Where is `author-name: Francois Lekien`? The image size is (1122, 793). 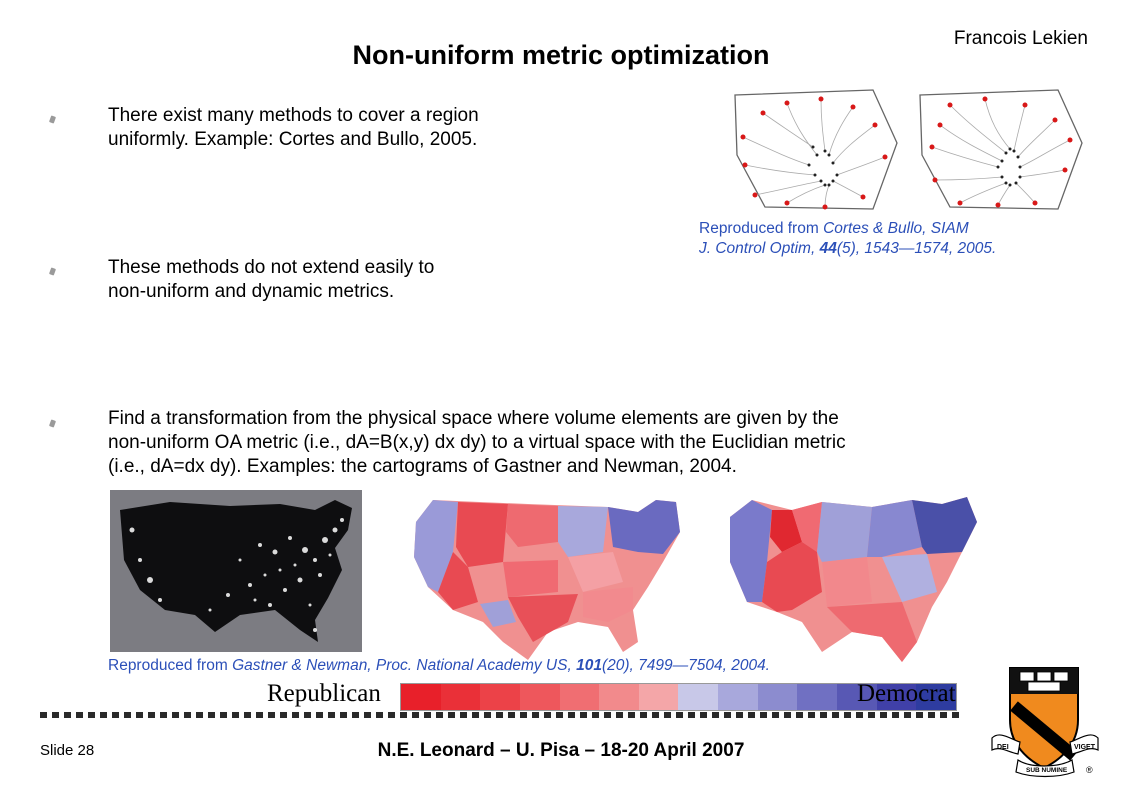 author-name: Francois Lekien is located at coordinates (1020, 38).